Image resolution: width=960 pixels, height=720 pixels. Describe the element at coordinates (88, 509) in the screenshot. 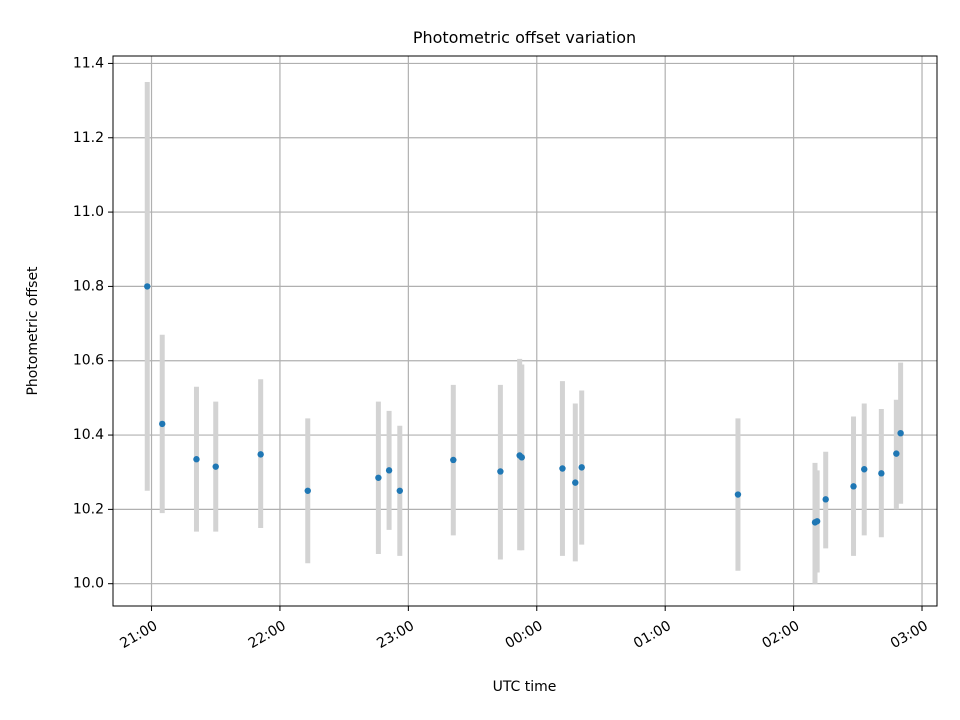

I see `y-tick-label: 10.2` at that location.